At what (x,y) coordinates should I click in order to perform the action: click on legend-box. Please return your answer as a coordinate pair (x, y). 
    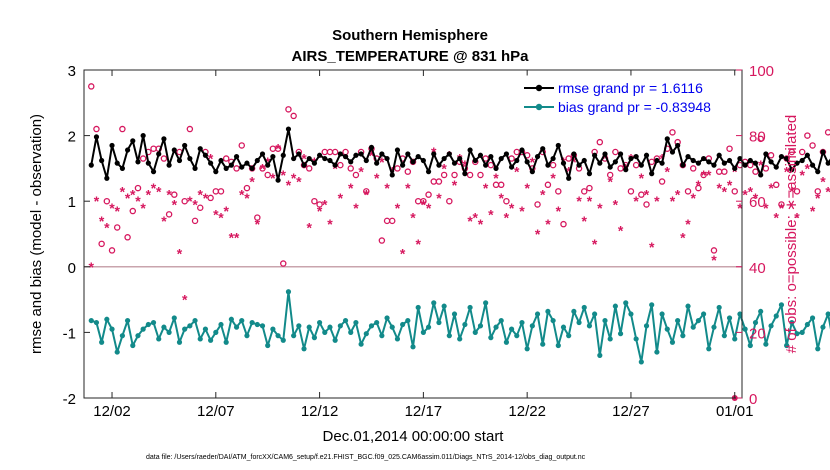
    Looking at the image, I should click on (628, 96).